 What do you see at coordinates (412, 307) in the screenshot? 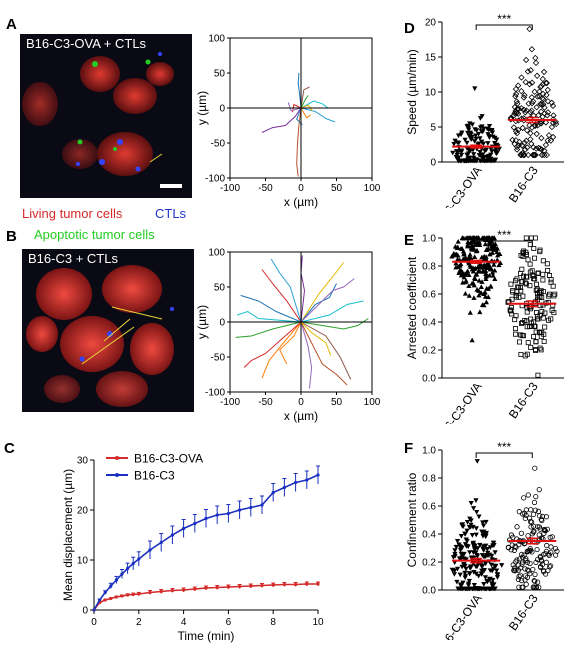
I see `y-axis-label: Arrested coefficient` at bounding box center [412, 307].